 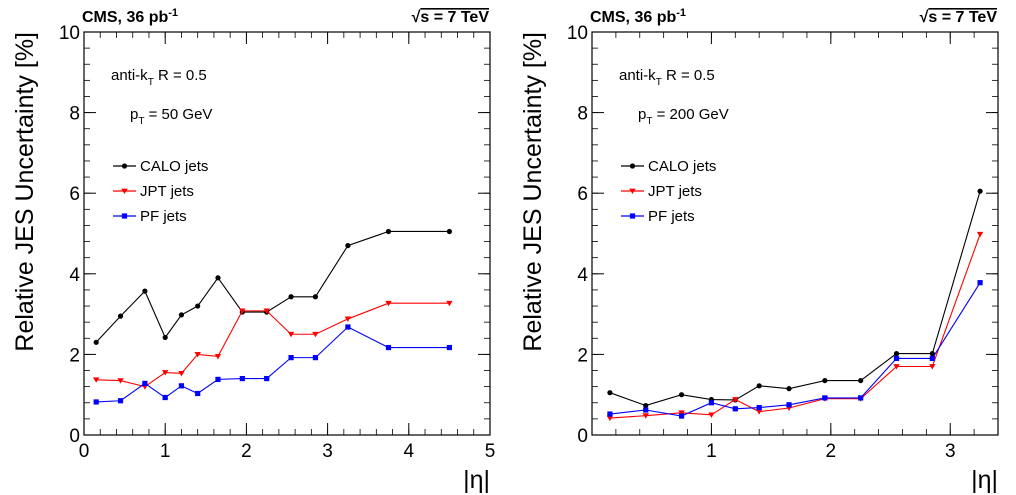 I want to click on y-tick-label: 2, so click(x=582, y=355).